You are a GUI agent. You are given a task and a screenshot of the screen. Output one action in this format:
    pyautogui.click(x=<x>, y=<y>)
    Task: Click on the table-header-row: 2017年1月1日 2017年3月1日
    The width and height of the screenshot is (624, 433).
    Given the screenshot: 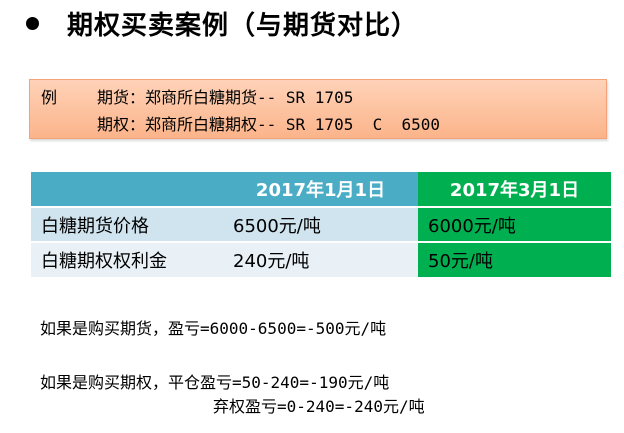 What is the action you would take?
    pyautogui.click(x=321, y=189)
    